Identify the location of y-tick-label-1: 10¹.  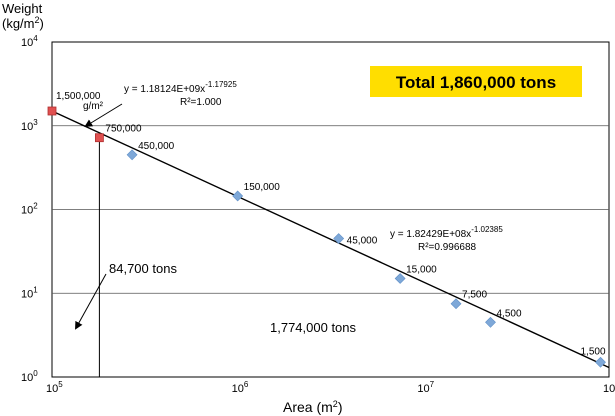
(29, 292).